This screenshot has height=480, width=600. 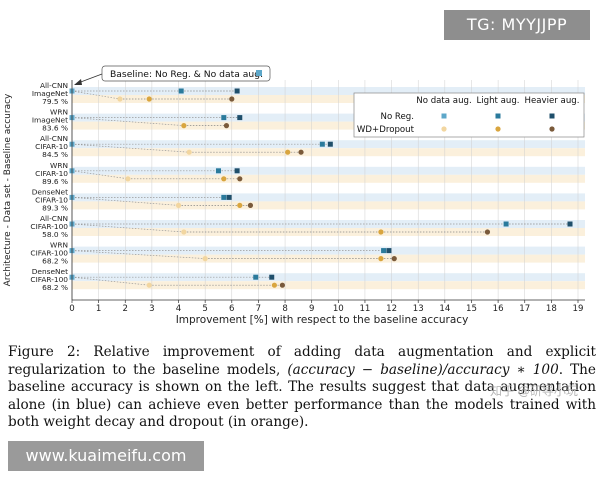 What do you see at coordinates (534, 391) in the screenshot?
I see `watermark-corner: 知乎 @研导小玩` at bounding box center [534, 391].